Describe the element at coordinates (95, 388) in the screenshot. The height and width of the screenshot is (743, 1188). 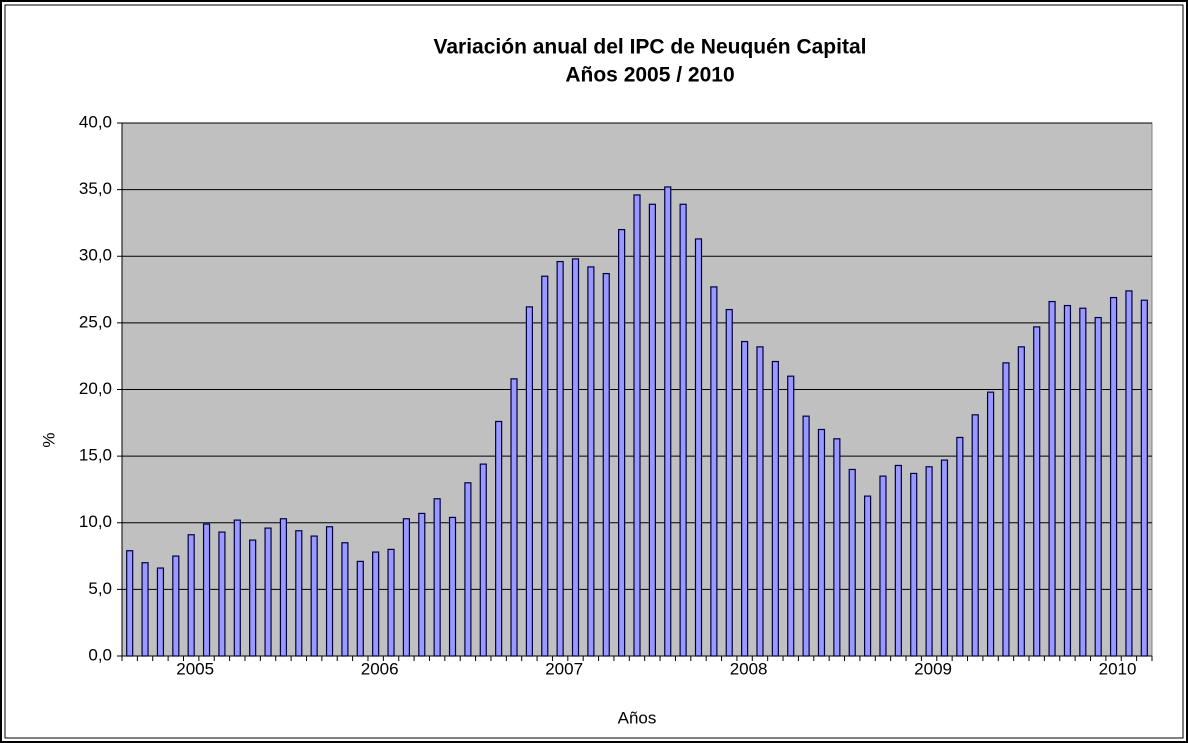
I see `y-tick-label: 20,0` at that location.